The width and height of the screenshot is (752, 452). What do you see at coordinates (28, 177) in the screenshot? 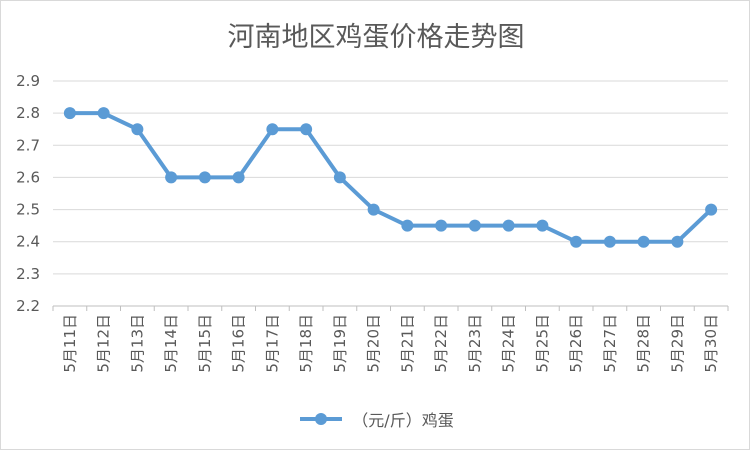
I see `y-tick-label: 2.6` at bounding box center [28, 177].